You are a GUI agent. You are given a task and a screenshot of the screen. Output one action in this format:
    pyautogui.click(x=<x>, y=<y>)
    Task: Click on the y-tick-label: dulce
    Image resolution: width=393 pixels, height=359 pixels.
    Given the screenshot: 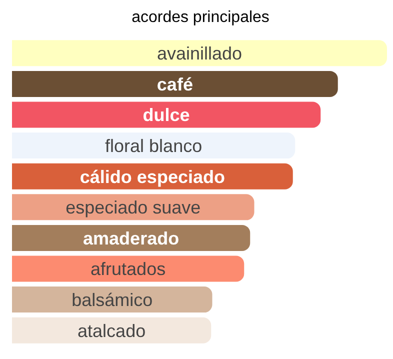 What is the action you would take?
    pyautogui.click(x=166, y=115)
    